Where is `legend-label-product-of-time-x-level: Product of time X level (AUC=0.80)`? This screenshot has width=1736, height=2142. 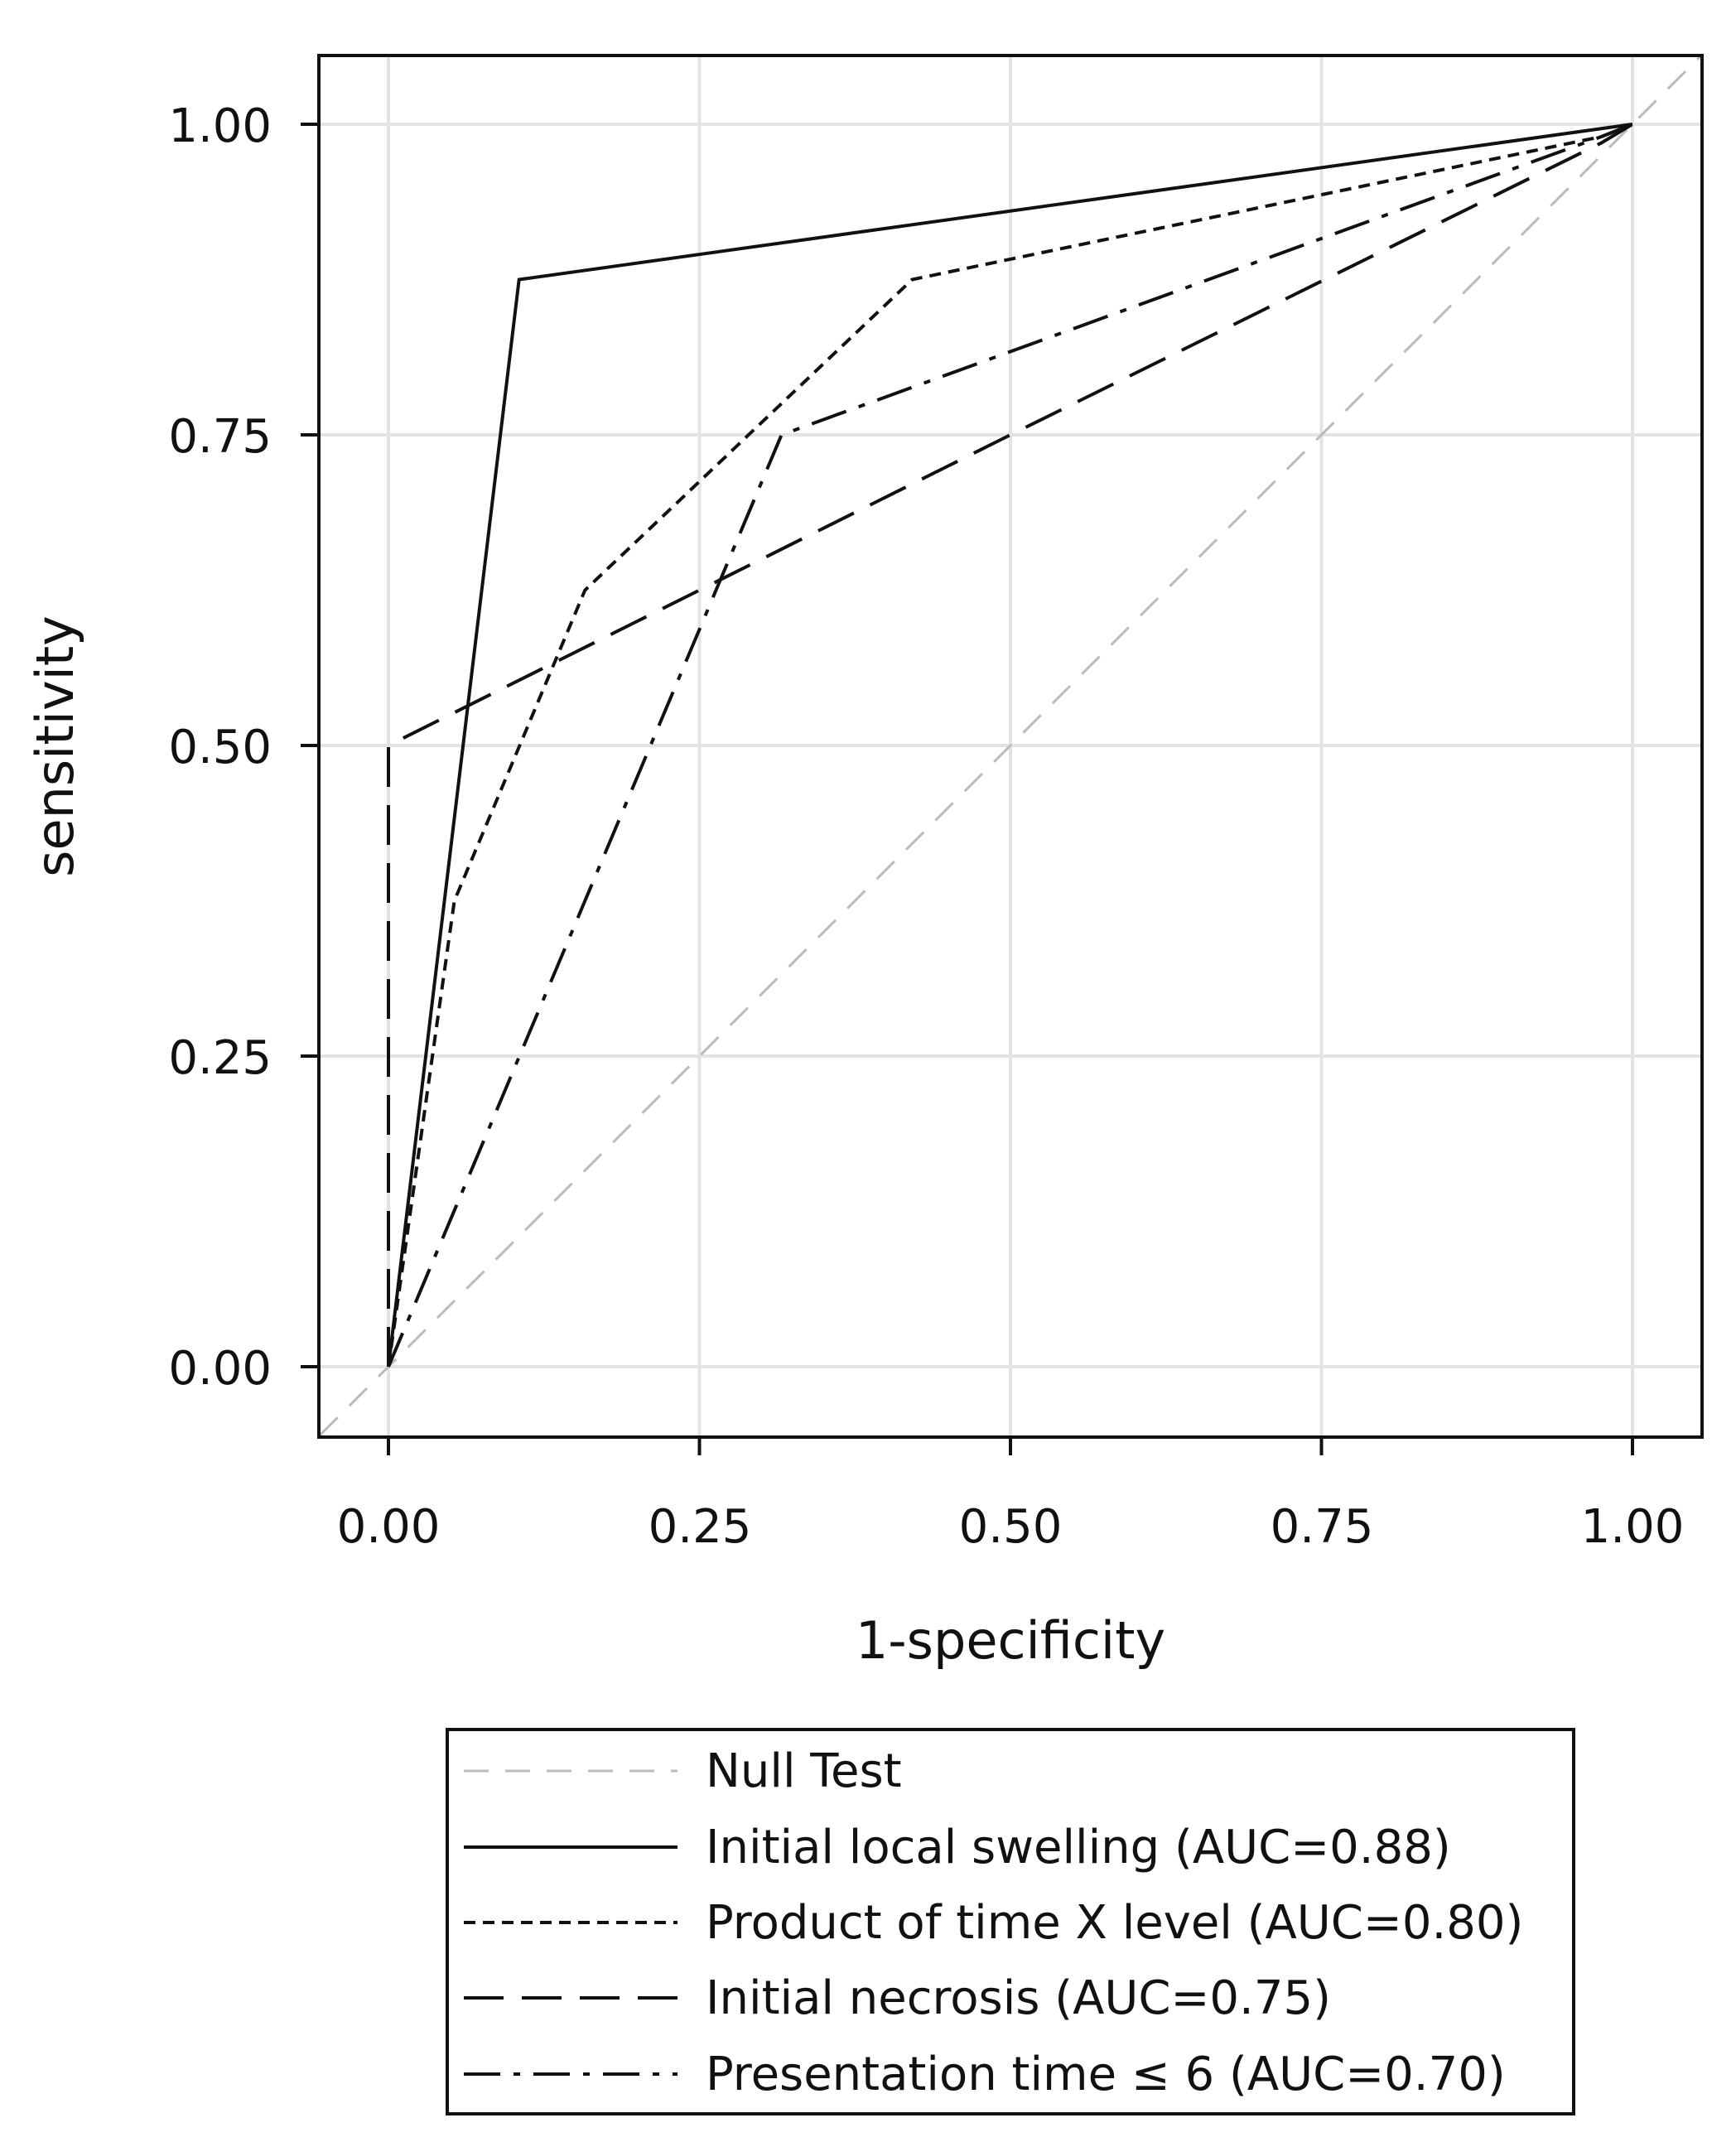
legend-label-product-of-time-x-level: Product of time X level (AUC=0.80) is located at coordinates (1115, 1923).